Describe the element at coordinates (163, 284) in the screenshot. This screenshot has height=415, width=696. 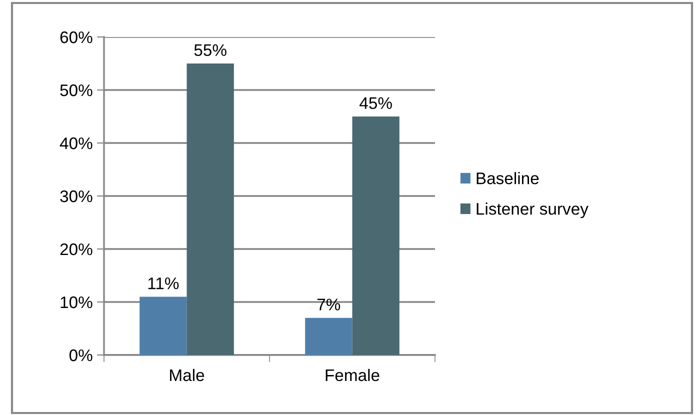
I see `data-label: 11%` at that location.